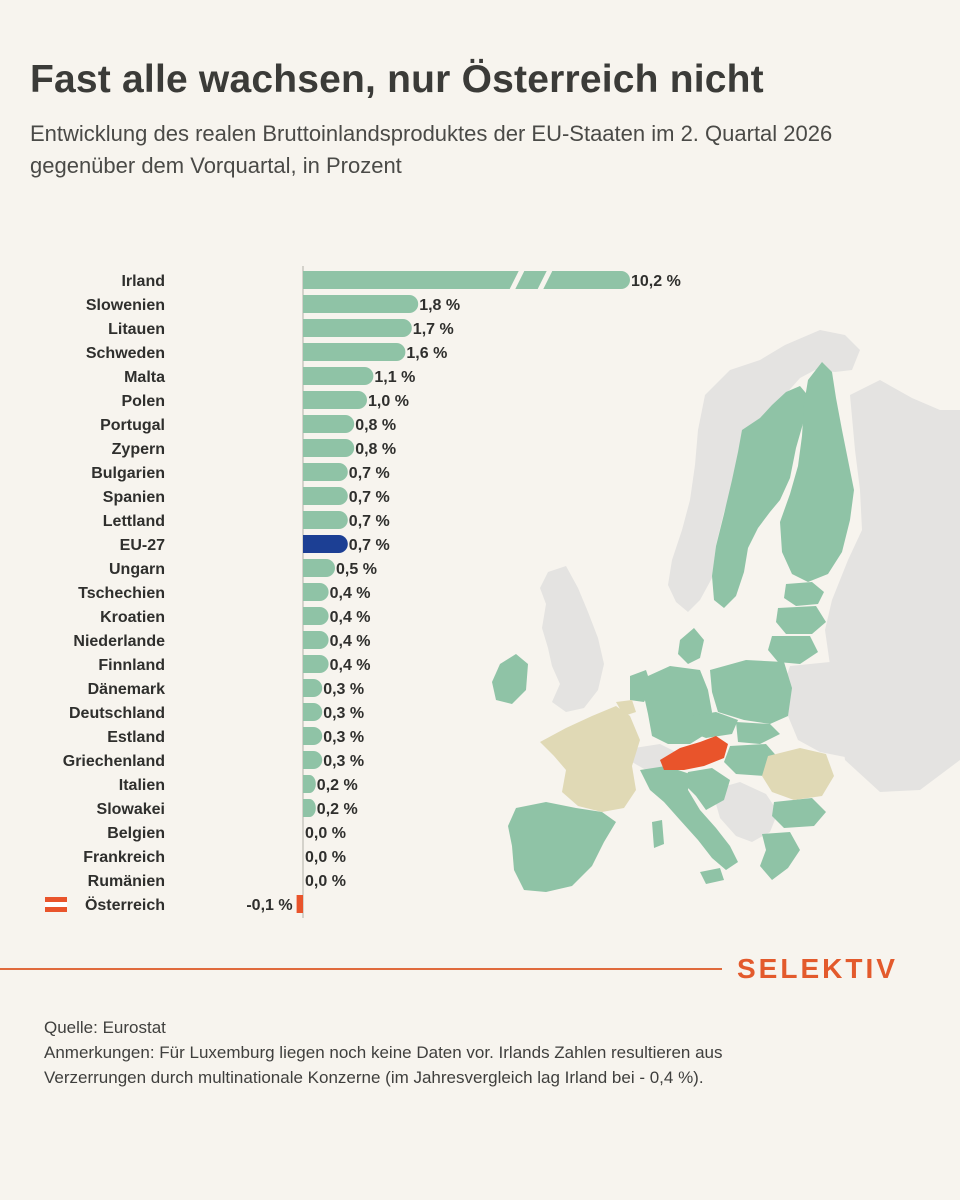 Image resolution: width=960 pixels, height=1200 pixels. Describe the element at coordinates (694, 753) in the screenshot. I see `map-austria` at that location.